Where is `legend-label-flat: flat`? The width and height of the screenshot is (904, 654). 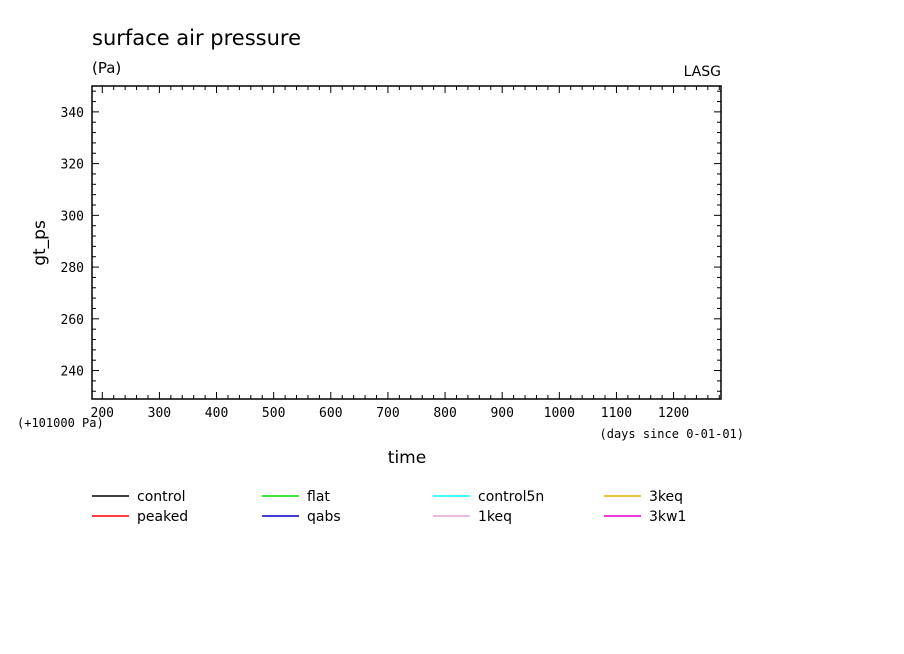 legend-label-flat: flat is located at coordinates (318, 497).